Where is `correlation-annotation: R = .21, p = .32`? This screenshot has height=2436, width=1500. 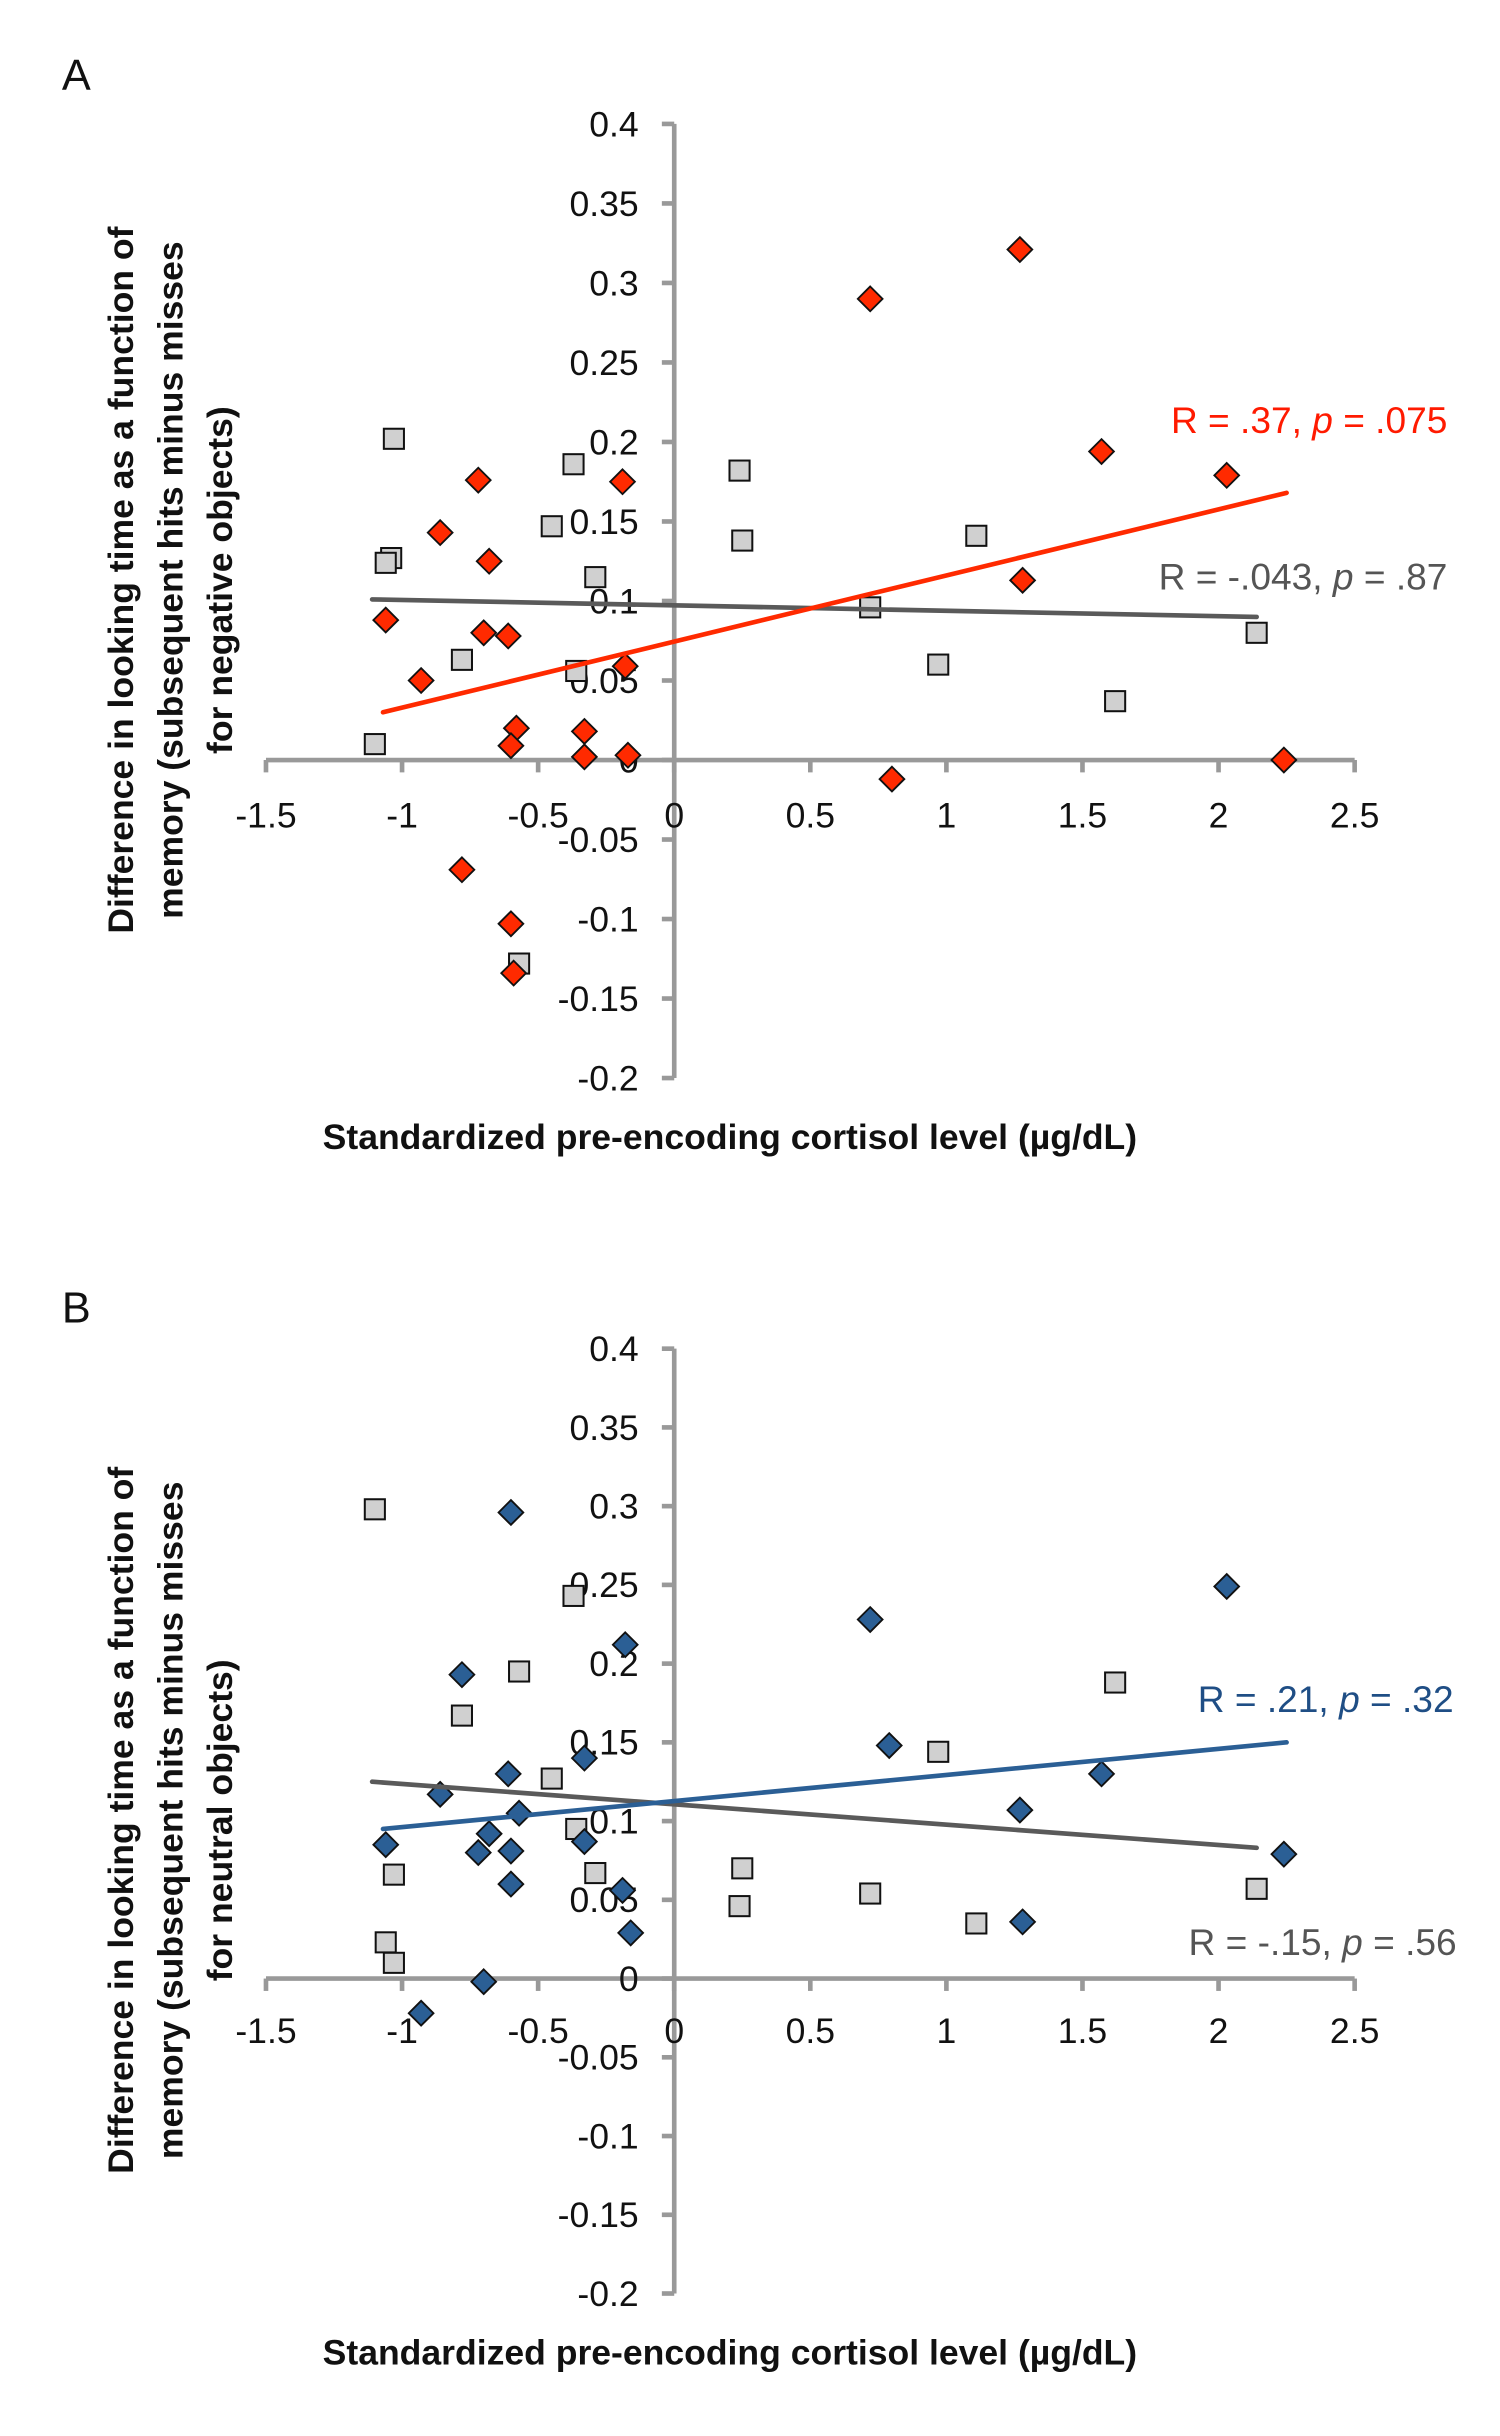 correlation-annotation: R = .21, p = .32 is located at coordinates (1326, 1699).